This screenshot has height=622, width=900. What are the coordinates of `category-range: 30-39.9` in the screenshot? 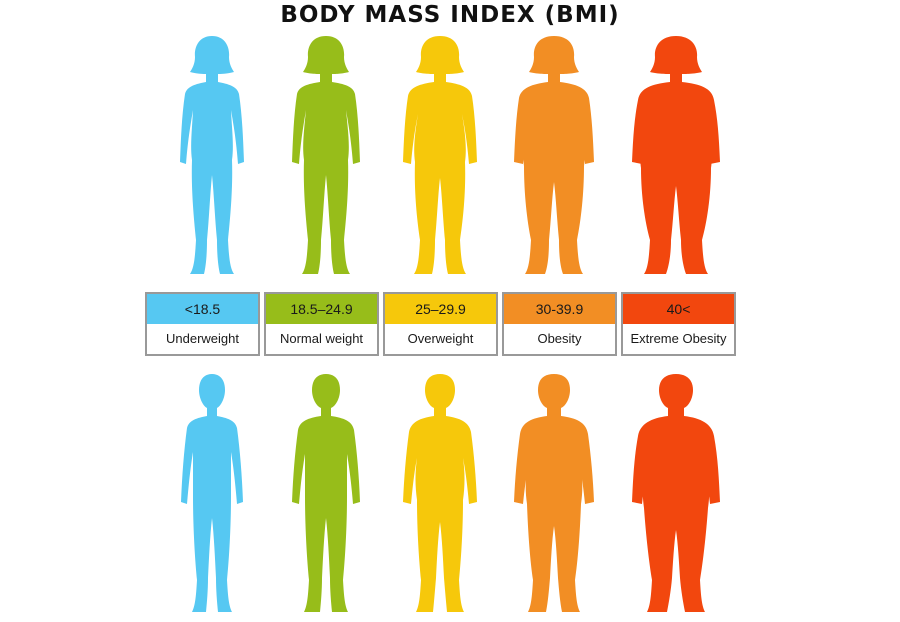 It's located at (559, 309).